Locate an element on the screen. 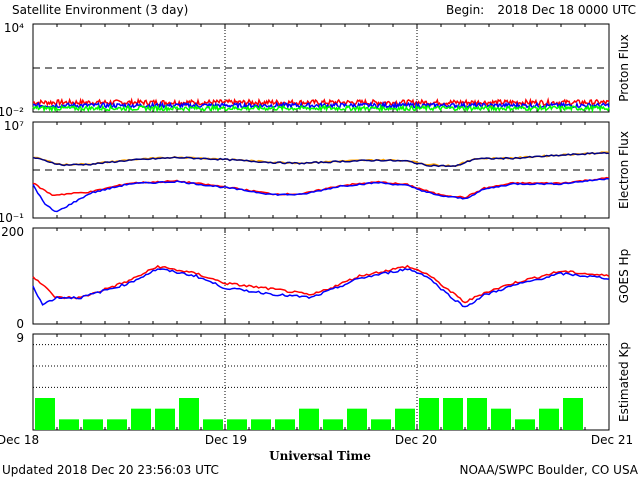 Image resolution: width=640 pixels, height=480 pixels. electron-flux-series-red is located at coordinates (321, 188).